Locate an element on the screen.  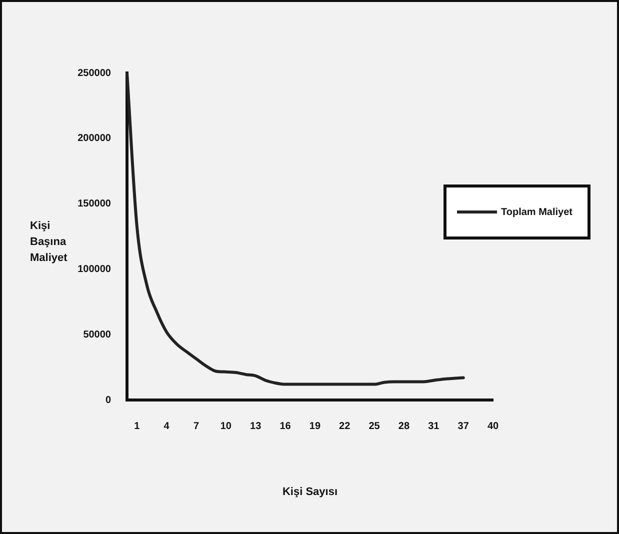
x-tick-label: 16 is located at coordinates (286, 426).